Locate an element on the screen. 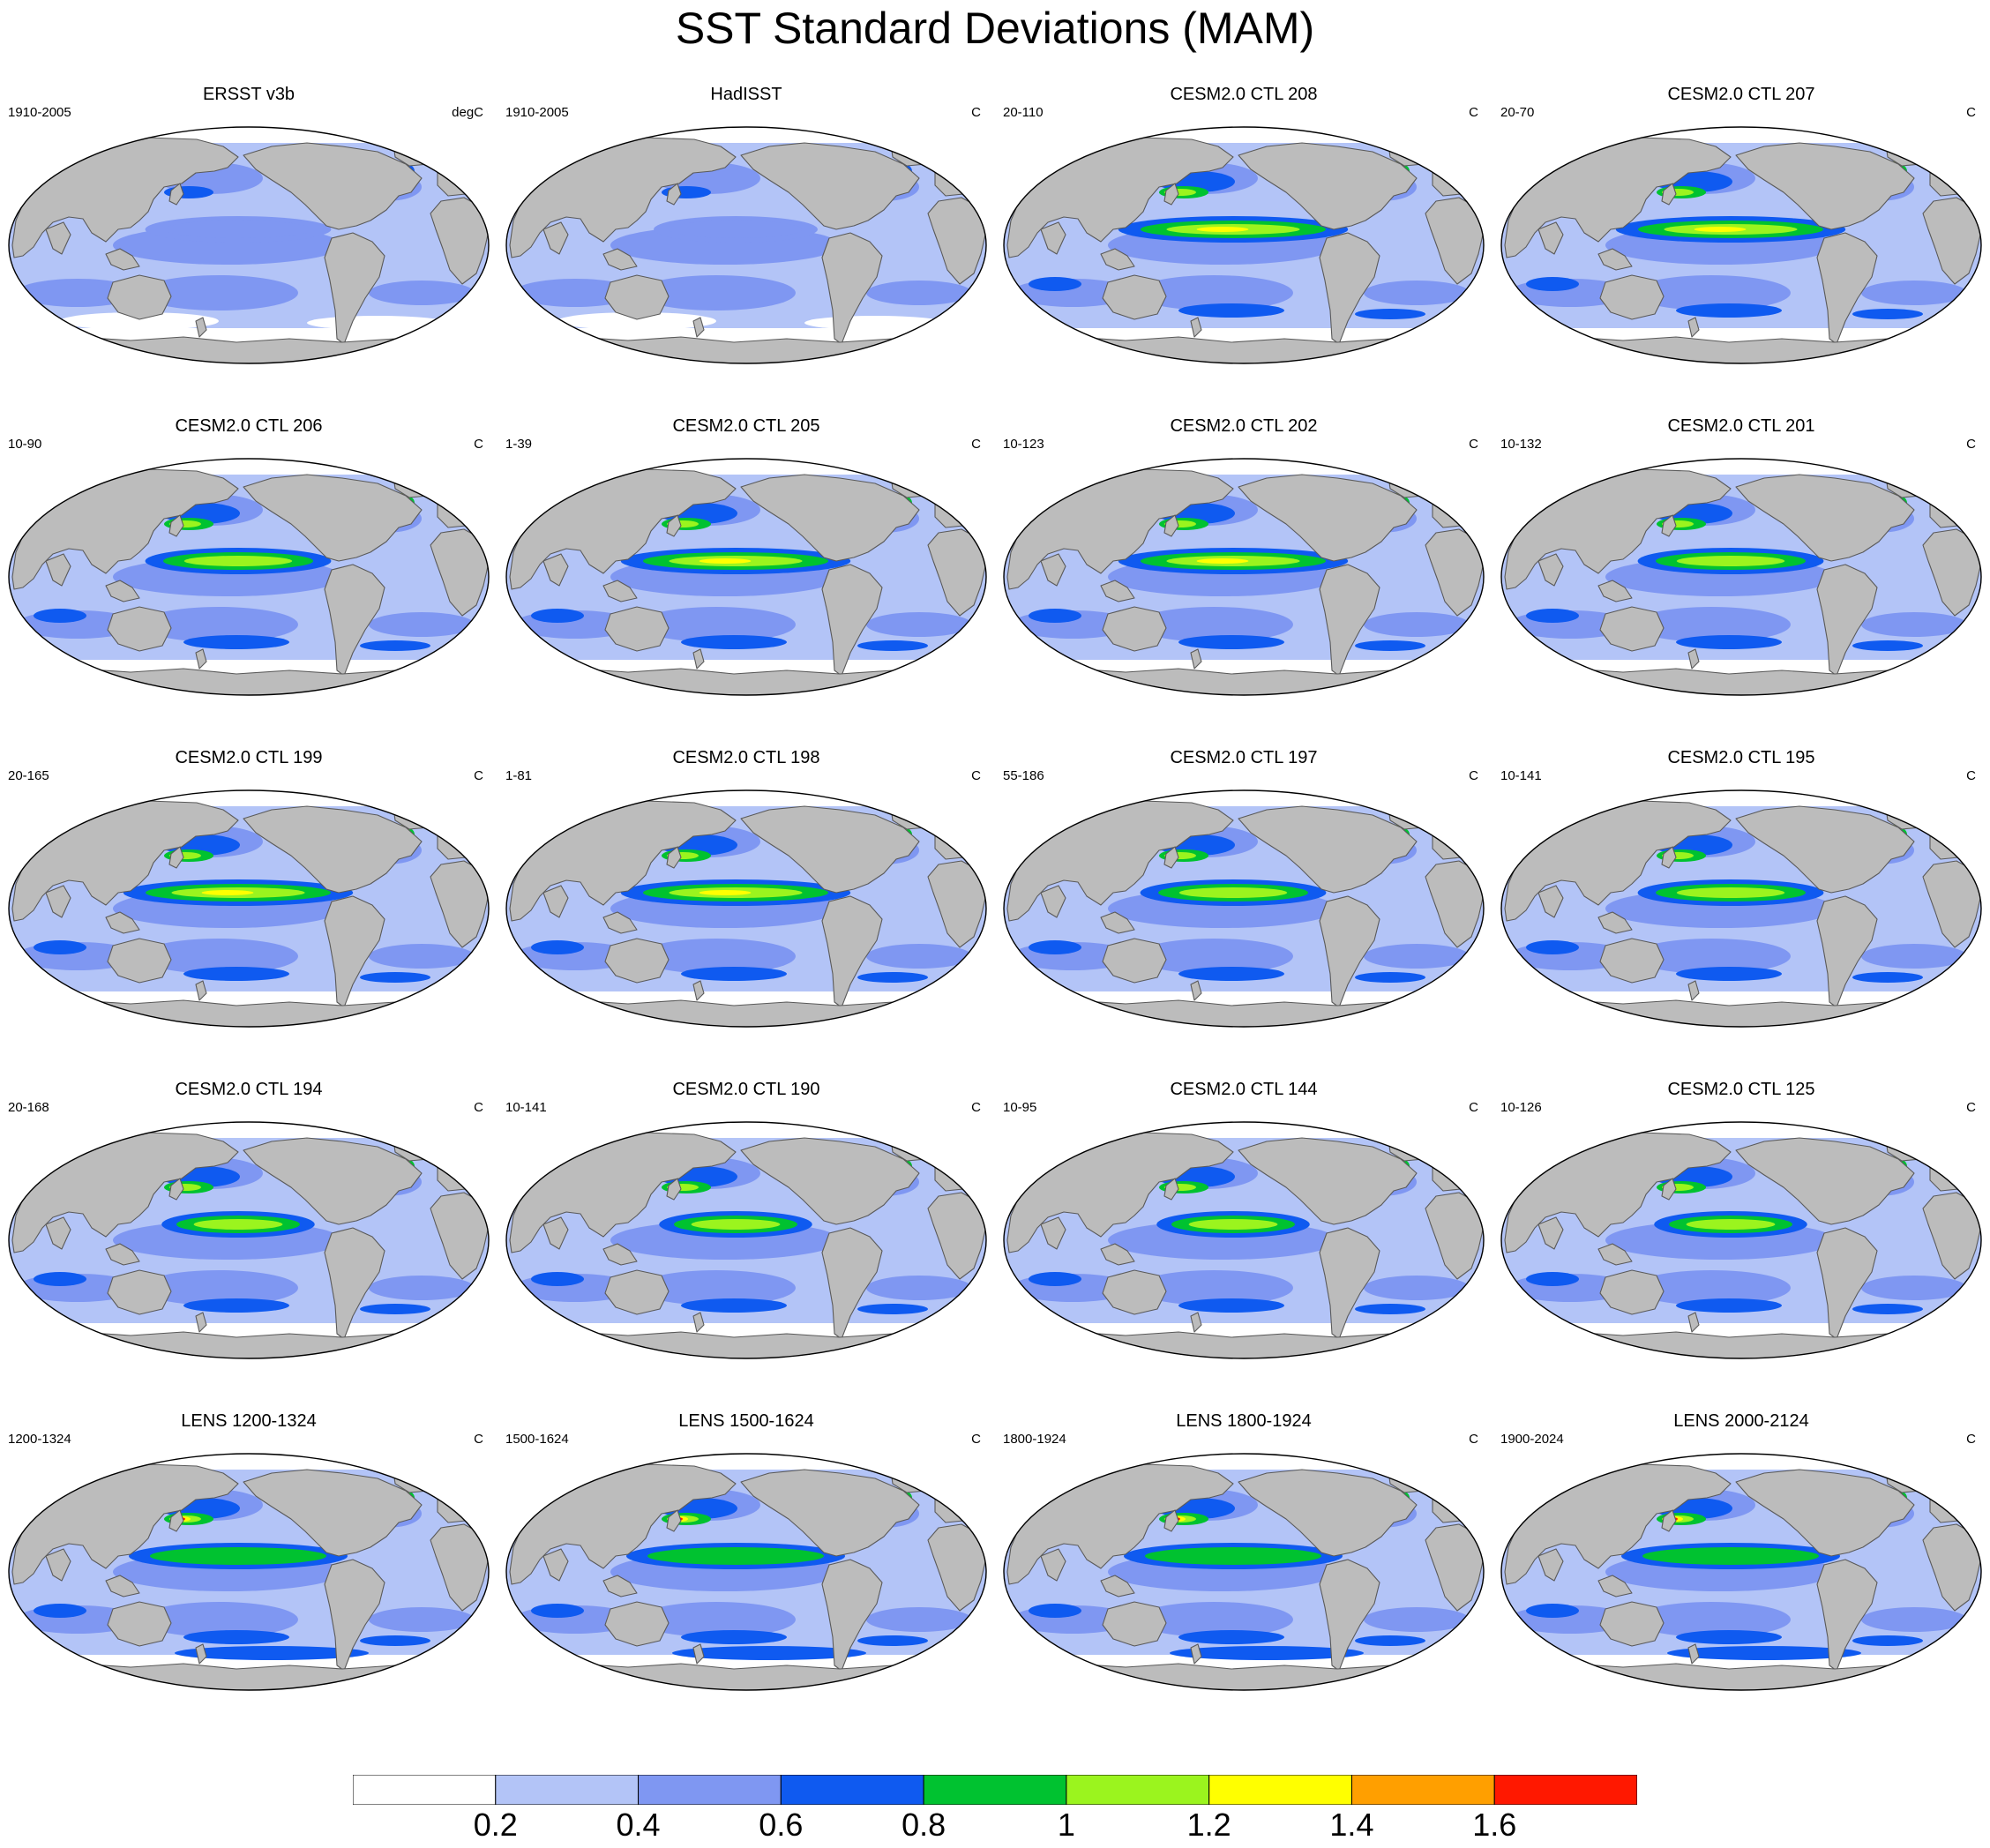 Image resolution: width=1990 pixels, height=1848 pixels. sst-field is located at coordinates (1741, 908).